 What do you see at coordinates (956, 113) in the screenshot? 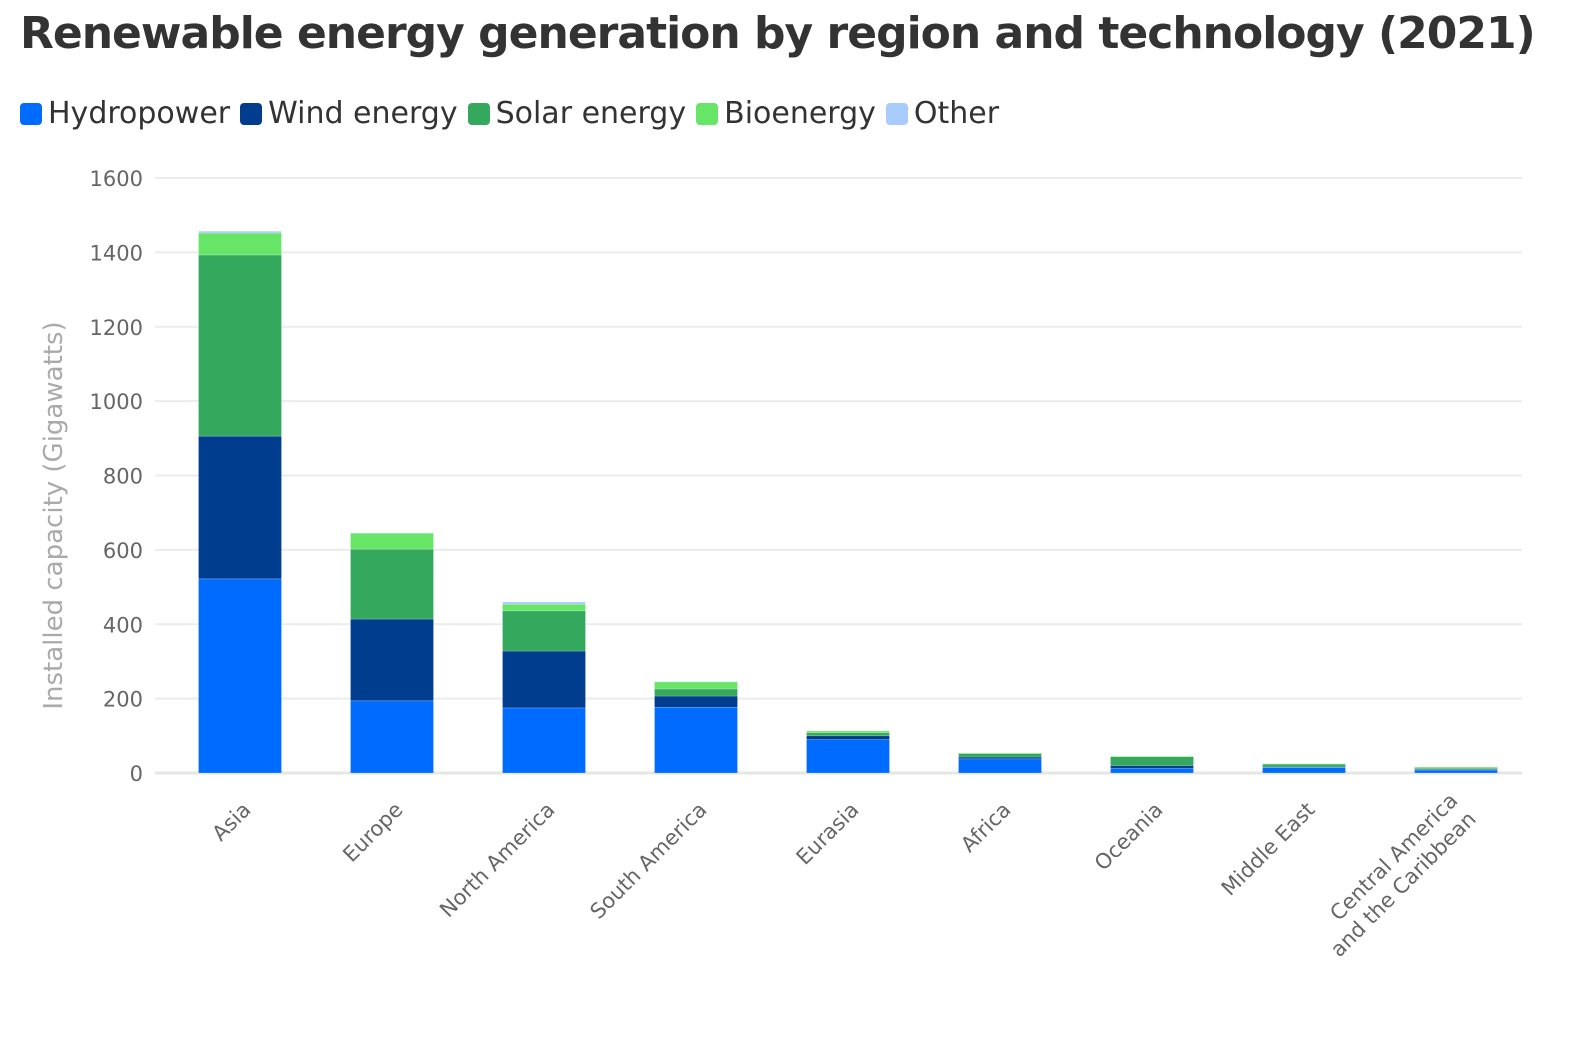
I see `legend-label: Other` at bounding box center [956, 113].